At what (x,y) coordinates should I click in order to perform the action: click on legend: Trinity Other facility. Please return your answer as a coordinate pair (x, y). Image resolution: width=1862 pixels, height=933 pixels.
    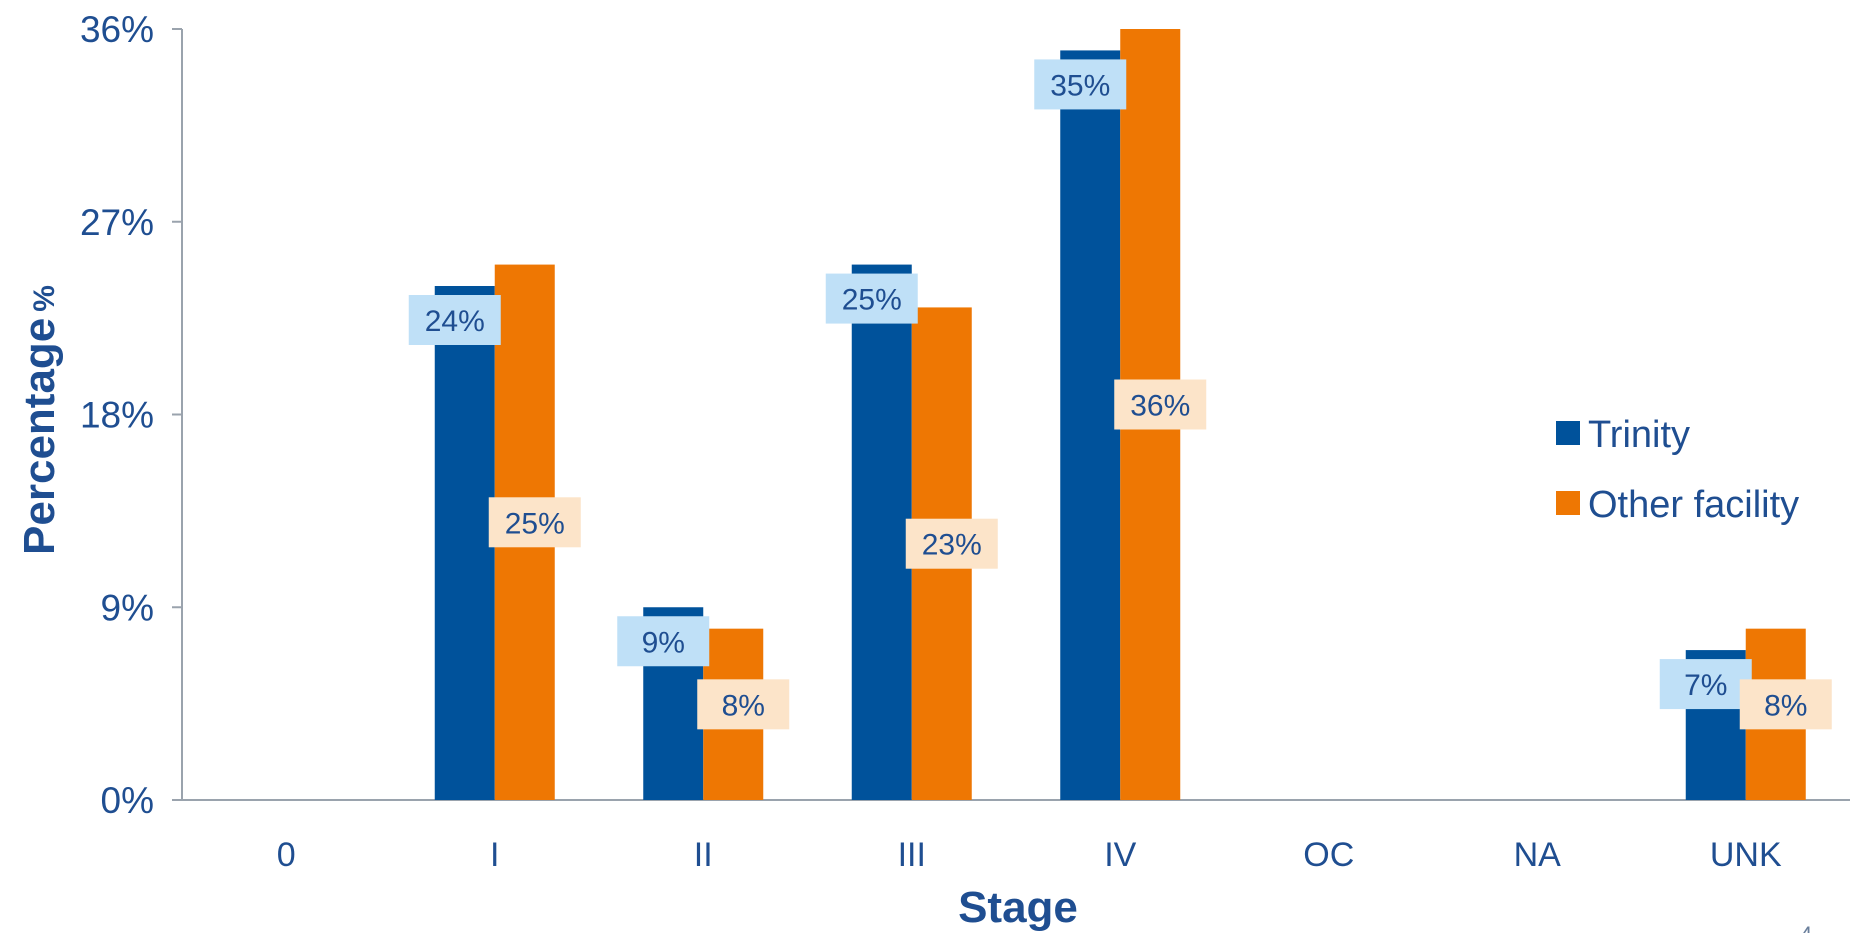
    Looking at the image, I should click on (1677, 470).